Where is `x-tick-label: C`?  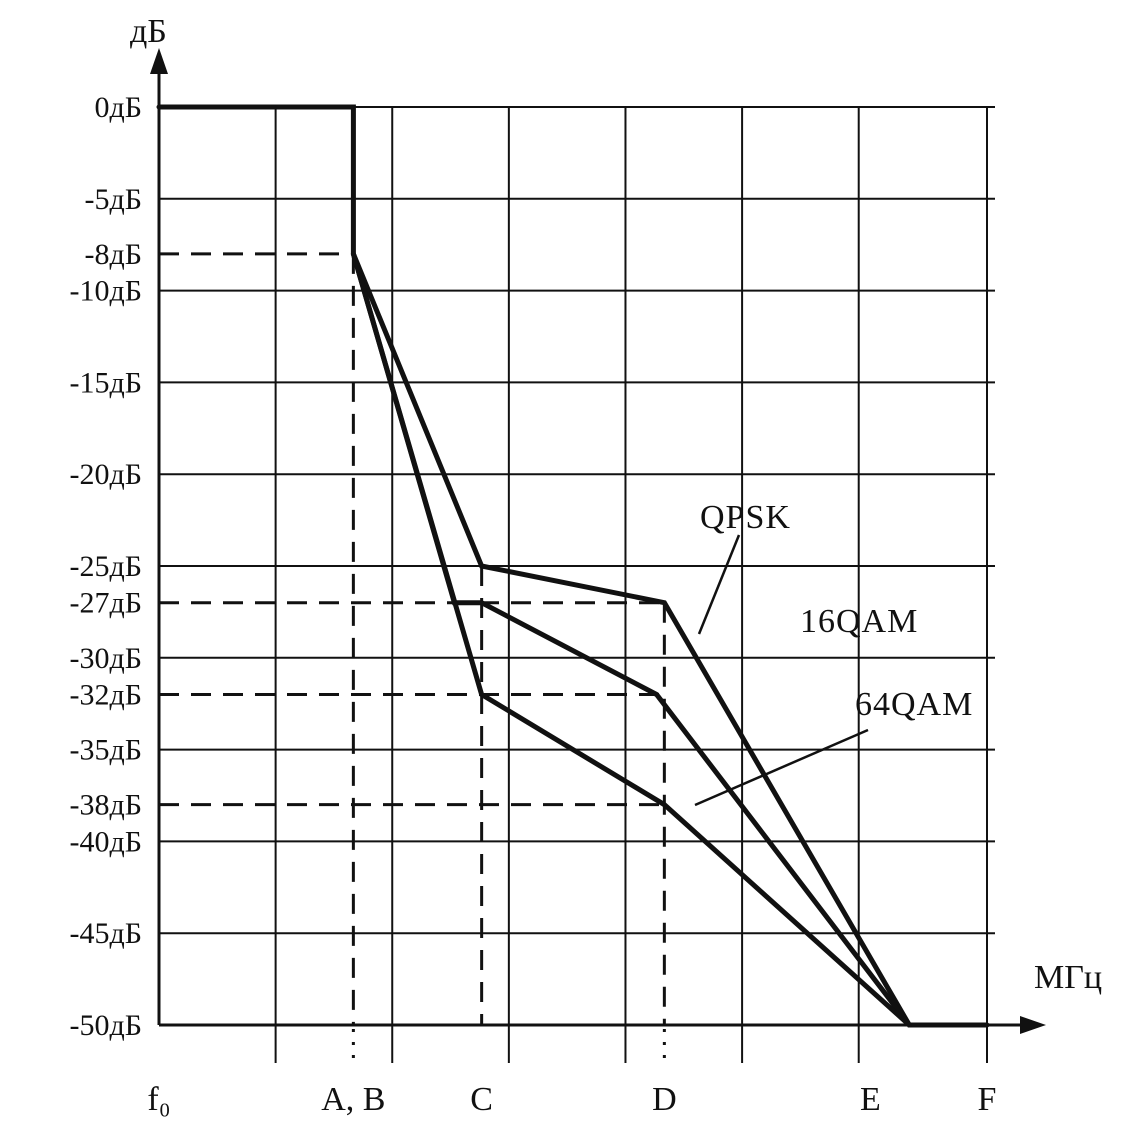 x-tick-label: C is located at coordinates (481, 1099).